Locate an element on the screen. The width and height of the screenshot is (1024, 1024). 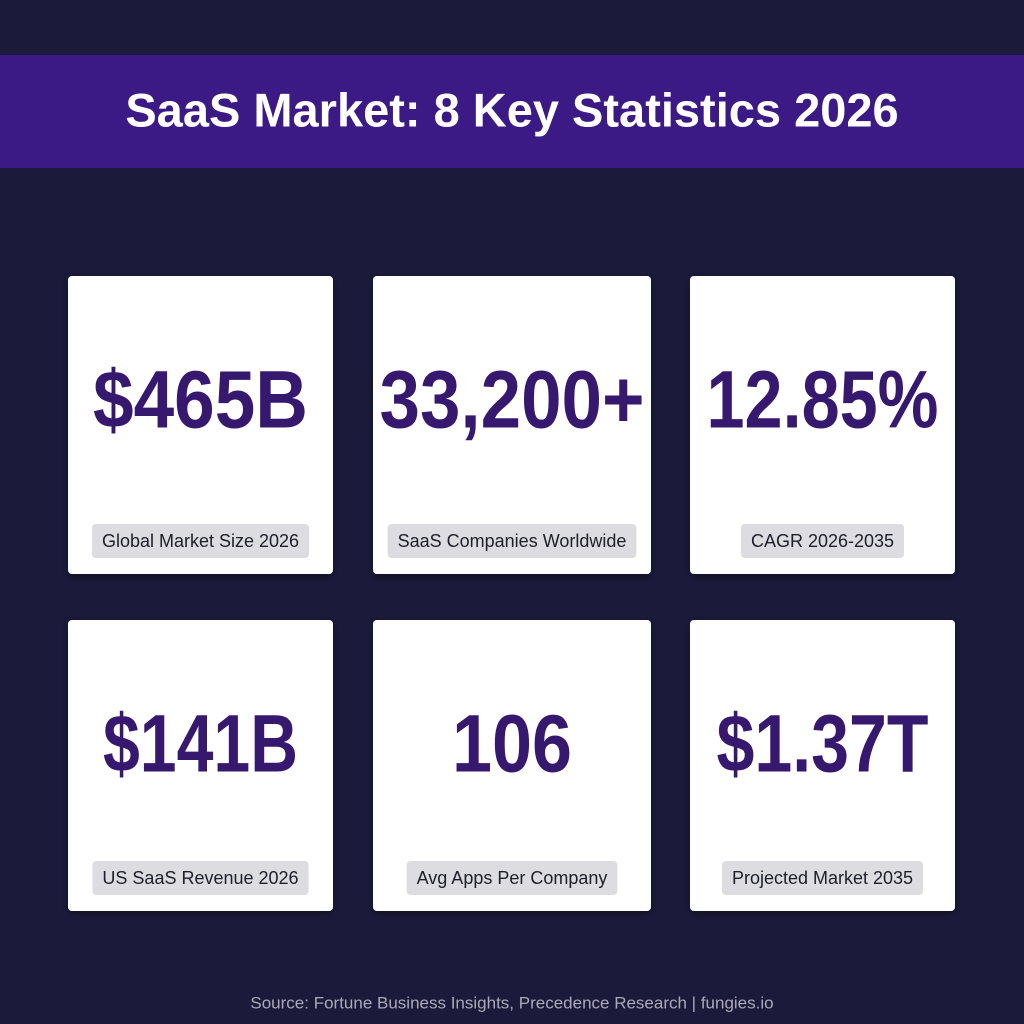
stat-label: Avg Apps Per Company is located at coordinates (512, 878).